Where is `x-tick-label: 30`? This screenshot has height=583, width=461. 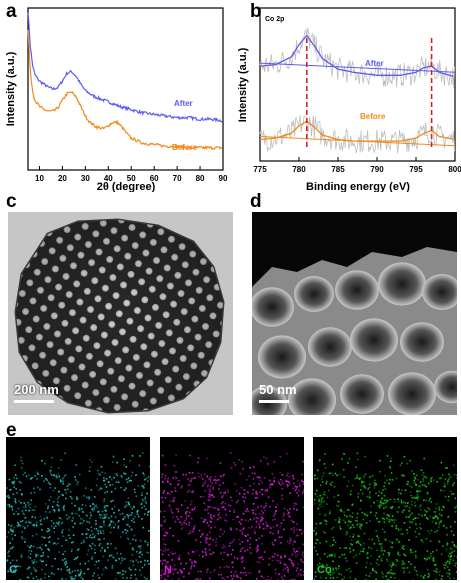
x-tick-label: 30 is located at coordinates (85, 178).